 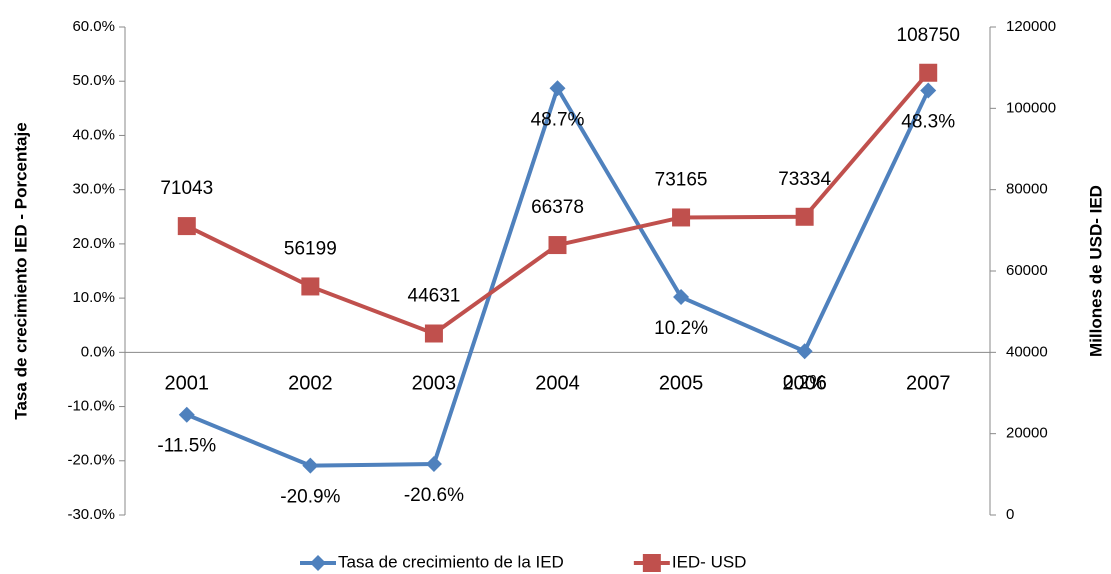 I want to click on y2-axis-title: Millones de USD- IED, so click(x=1095, y=271).